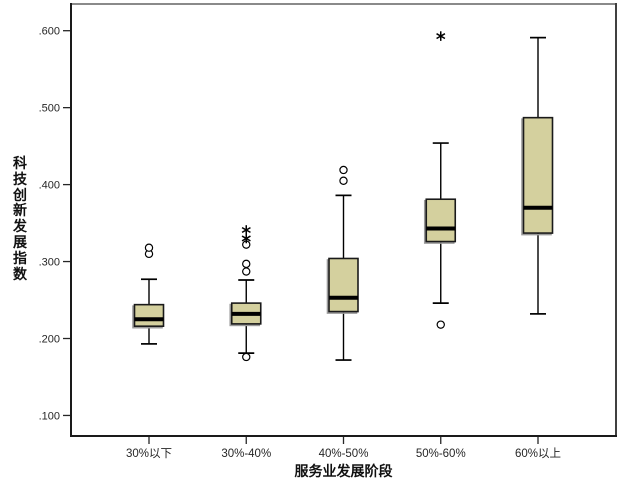 This screenshot has height=501, width=626. What do you see at coordinates (49, 109) in the screenshot?
I see `y-tick-label: .500` at bounding box center [49, 109].